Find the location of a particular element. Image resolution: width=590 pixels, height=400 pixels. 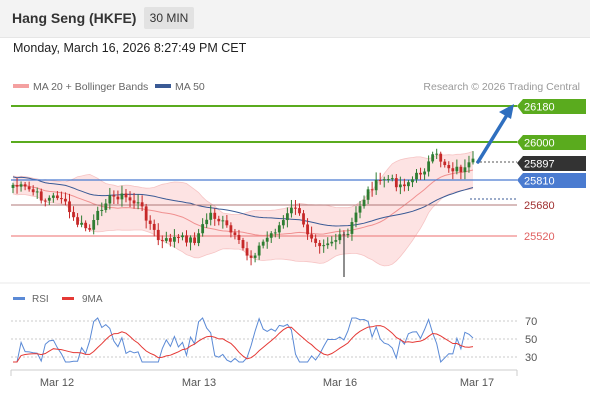

price-tag-last: 25897 is located at coordinates (551, 163).